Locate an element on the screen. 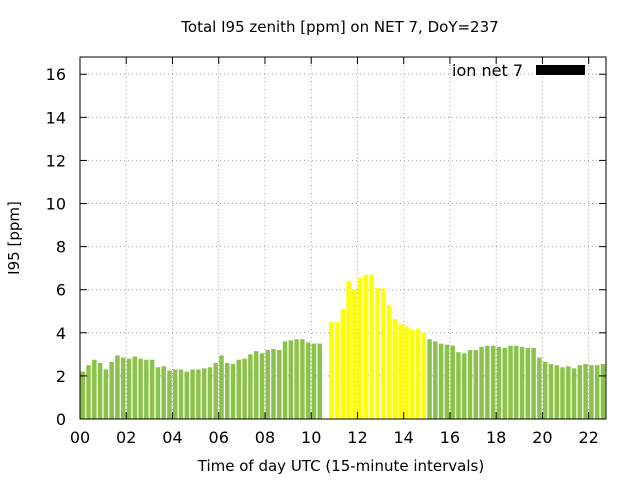 The image size is (640, 480). x-tick-label: 02 is located at coordinates (126, 437).